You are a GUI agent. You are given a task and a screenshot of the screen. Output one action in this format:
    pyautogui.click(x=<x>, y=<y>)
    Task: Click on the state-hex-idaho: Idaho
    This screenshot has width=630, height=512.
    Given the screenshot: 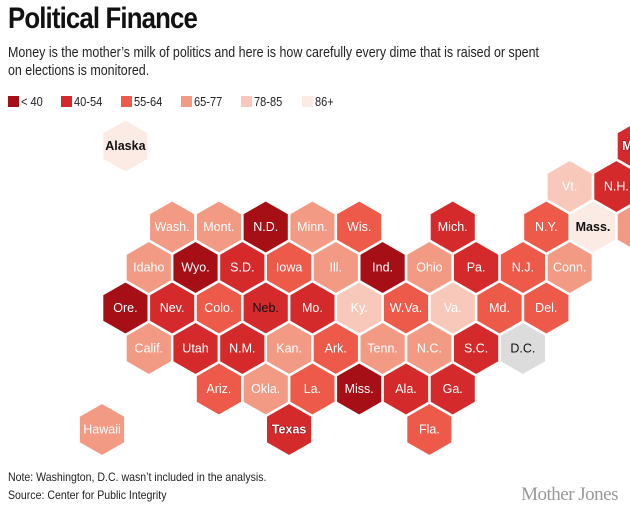 What is the action you would take?
    pyautogui.click(x=149, y=267)
    